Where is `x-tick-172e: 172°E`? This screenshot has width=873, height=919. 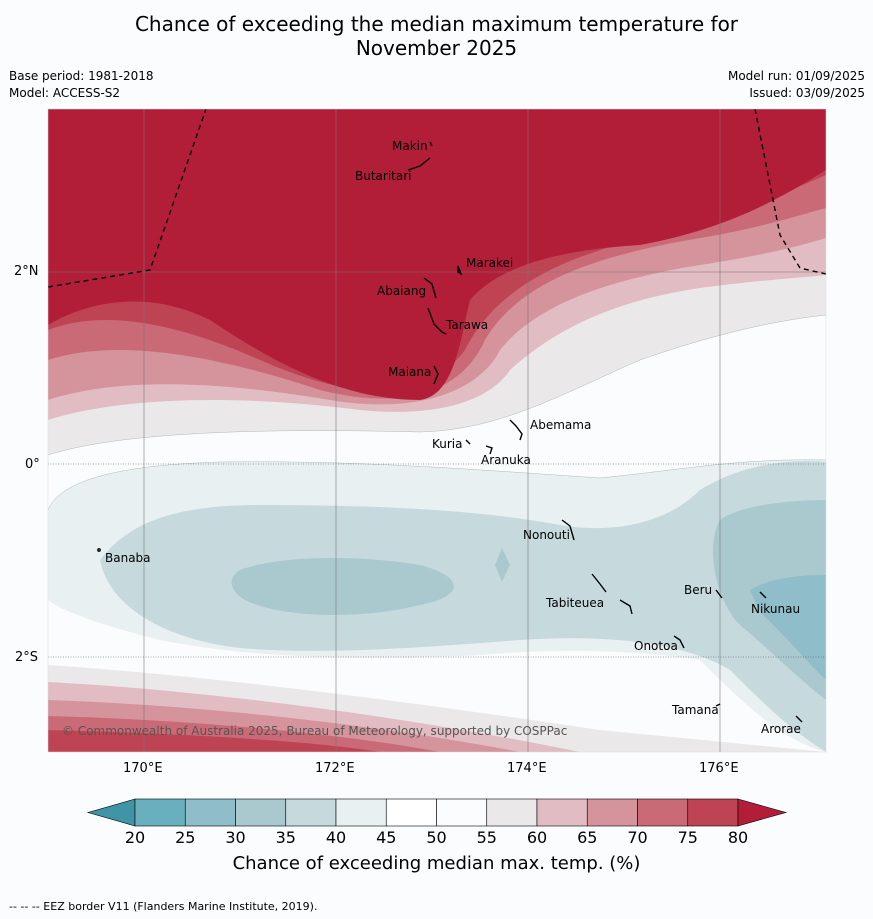
x-tick-172e: 172°E is located at coordinates (335, 768).